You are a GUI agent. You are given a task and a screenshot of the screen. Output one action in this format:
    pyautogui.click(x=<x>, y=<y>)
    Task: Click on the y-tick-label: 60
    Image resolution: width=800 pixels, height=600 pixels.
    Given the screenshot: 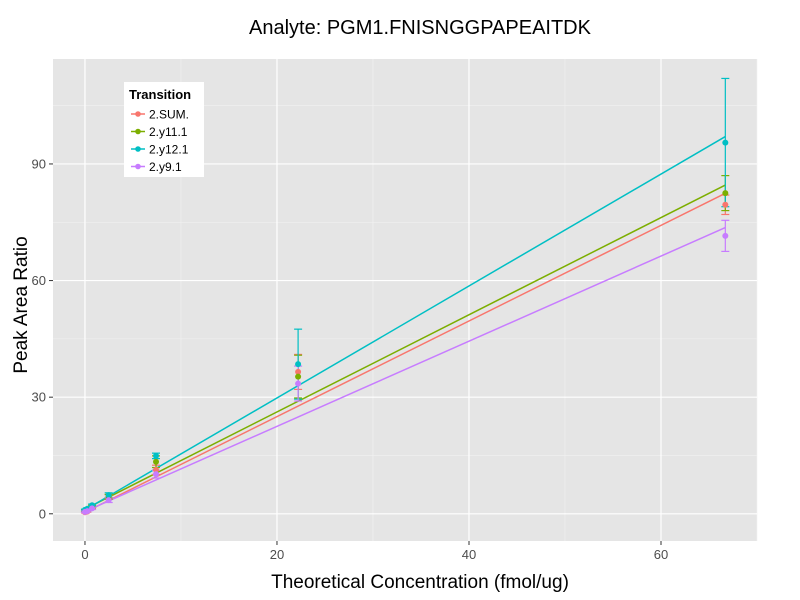 What is the action you would take?
    pyautogui.click(x=39, y=280)
    